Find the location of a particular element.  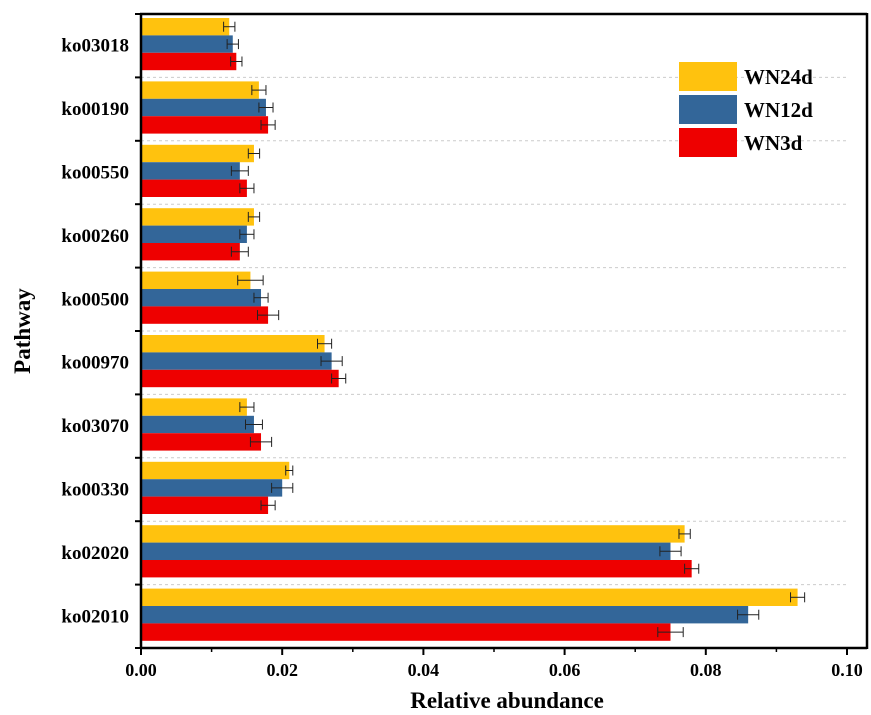

x-tick-label: 0.10 is located at coordinates (847, 670).